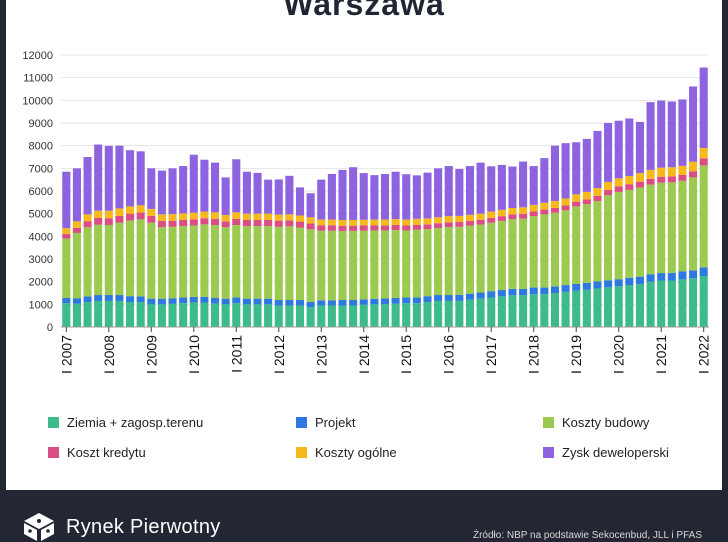 This screenshot has height=542, width=728. I want to click on legend-item-projekt: Projekt, so click(325, 422).